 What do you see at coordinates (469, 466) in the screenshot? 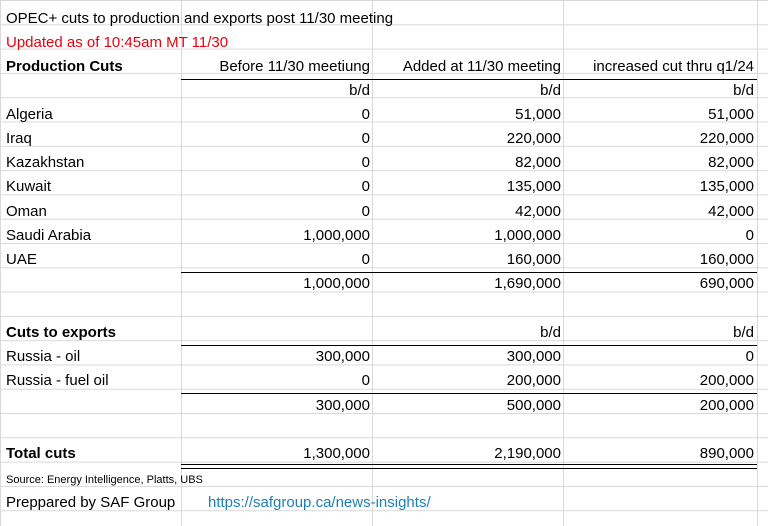
I see `double-underline` at bounding box center [469, 466].